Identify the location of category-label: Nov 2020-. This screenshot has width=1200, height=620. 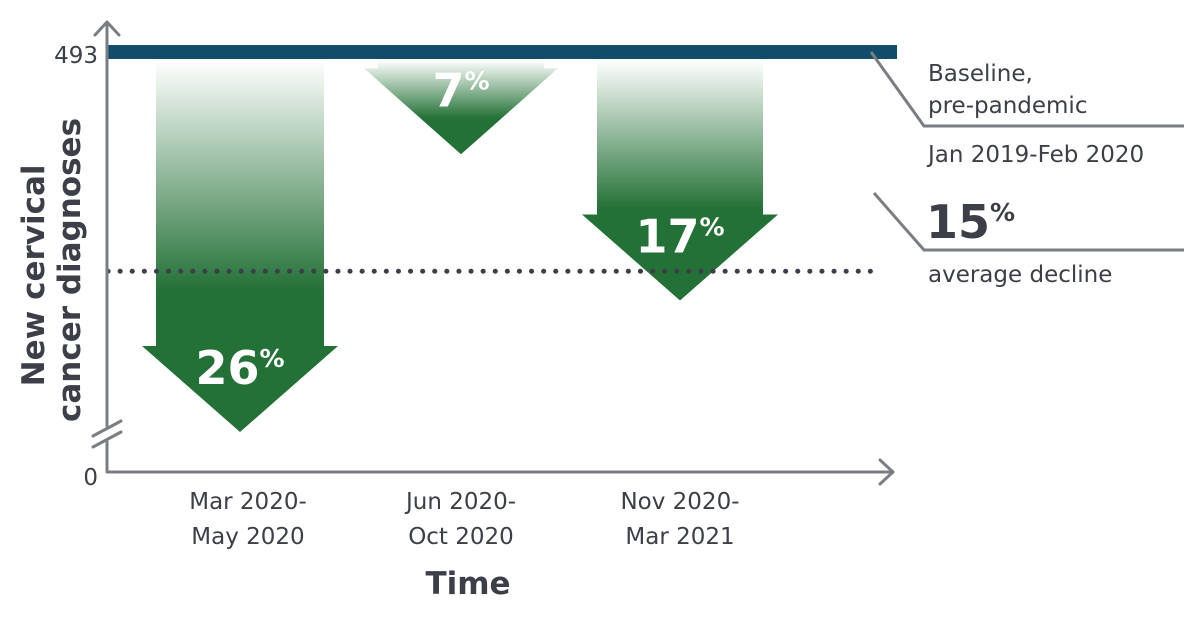
(679, 502).